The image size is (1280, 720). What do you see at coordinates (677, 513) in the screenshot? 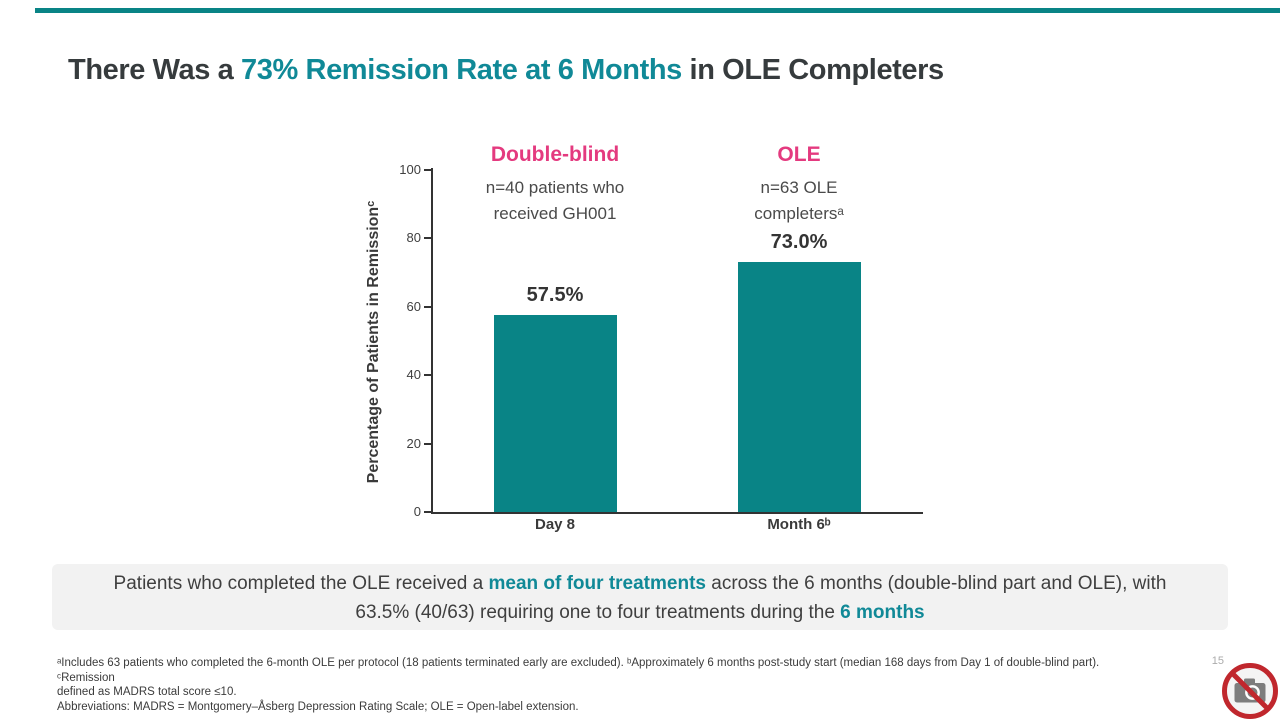
I see `x-axis-line` at bounding box center [677, 513].